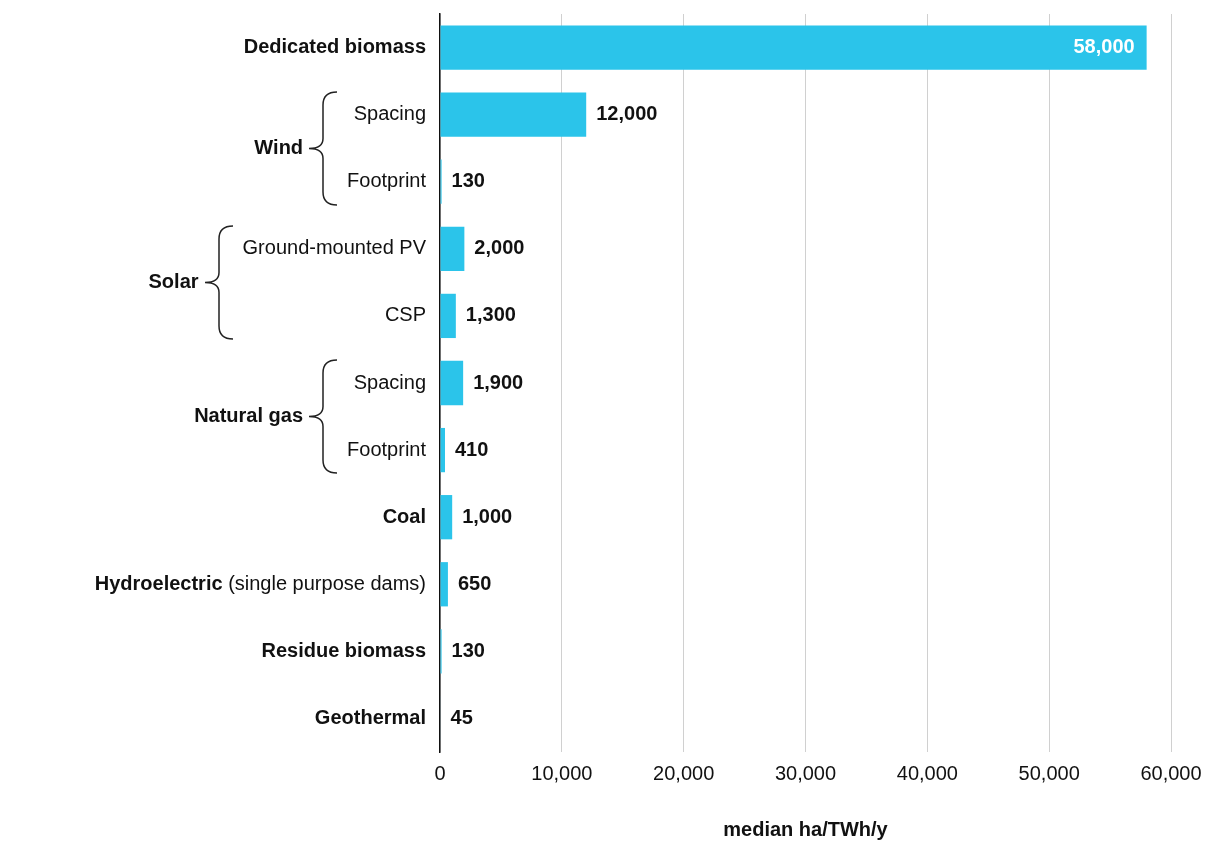 The image size is (1213, 850). What do you see at coordinates (1104, 46) in the screenshot?
I see `data-label: 58,000` at bounding box center [1104, 46].